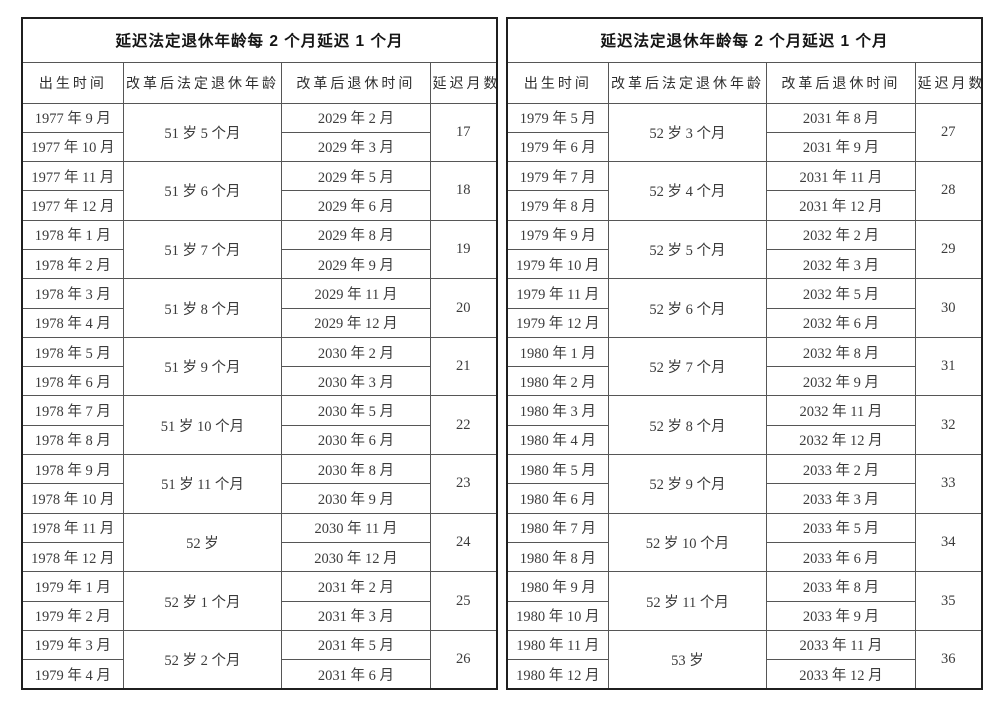  What do you see at coordinates (557, 527) in the screenshot?
I see `birth-month-cell: 1980 年 7 月` at bounding box center [557, 527].